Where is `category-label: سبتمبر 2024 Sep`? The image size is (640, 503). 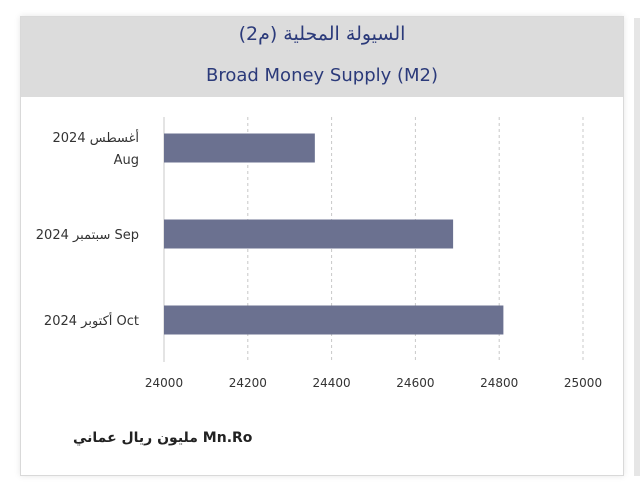
category-label: سبتمبر 2024 Sep is located at coordinates (87, 235).